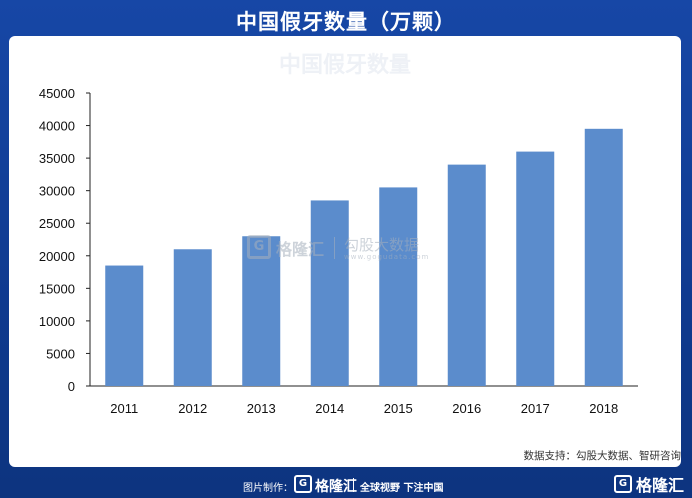 This screenshot has width=692, height=498. I want to click on watermark-logo-icon: G, so click(259, 247).